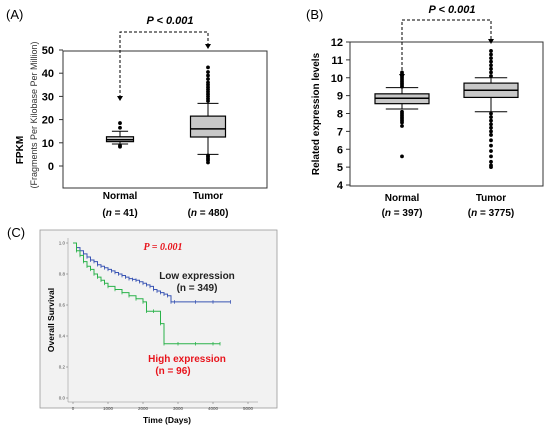 The width and height of the screenshot is (550, 433). Describe the element at coordinates (337, 43) in the screenshot. I see `y-tick-label: 12` at that location.